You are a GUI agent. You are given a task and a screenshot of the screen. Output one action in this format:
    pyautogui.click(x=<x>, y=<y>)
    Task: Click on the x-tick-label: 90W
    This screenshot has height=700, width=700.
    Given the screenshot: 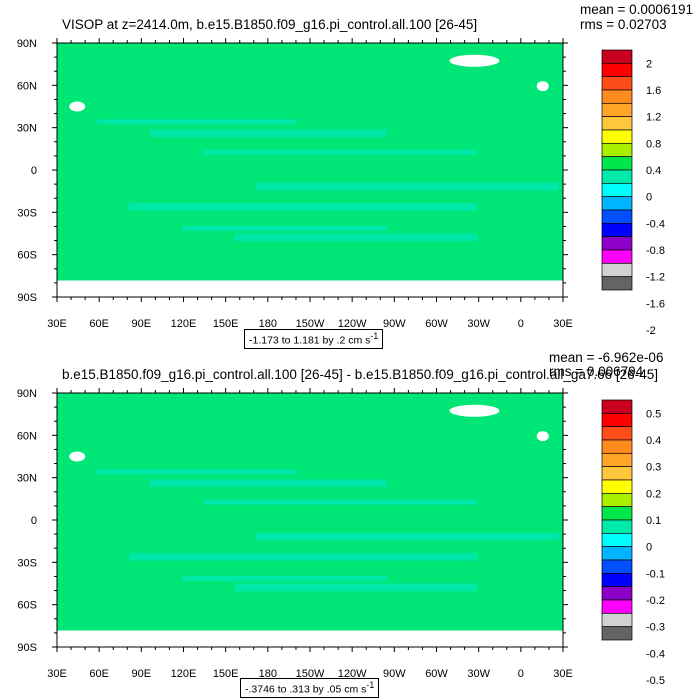 What is the action you would take?
    pyautogui.click(x=394, y=324)
    